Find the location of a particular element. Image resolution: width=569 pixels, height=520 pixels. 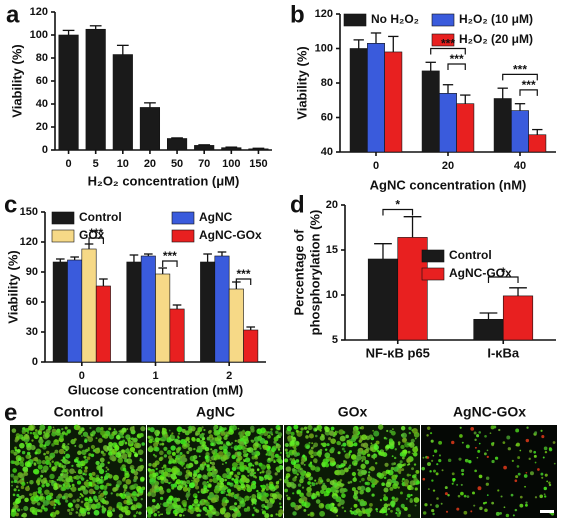

y-tick-label: 60 is located at coordinates (327, 117).